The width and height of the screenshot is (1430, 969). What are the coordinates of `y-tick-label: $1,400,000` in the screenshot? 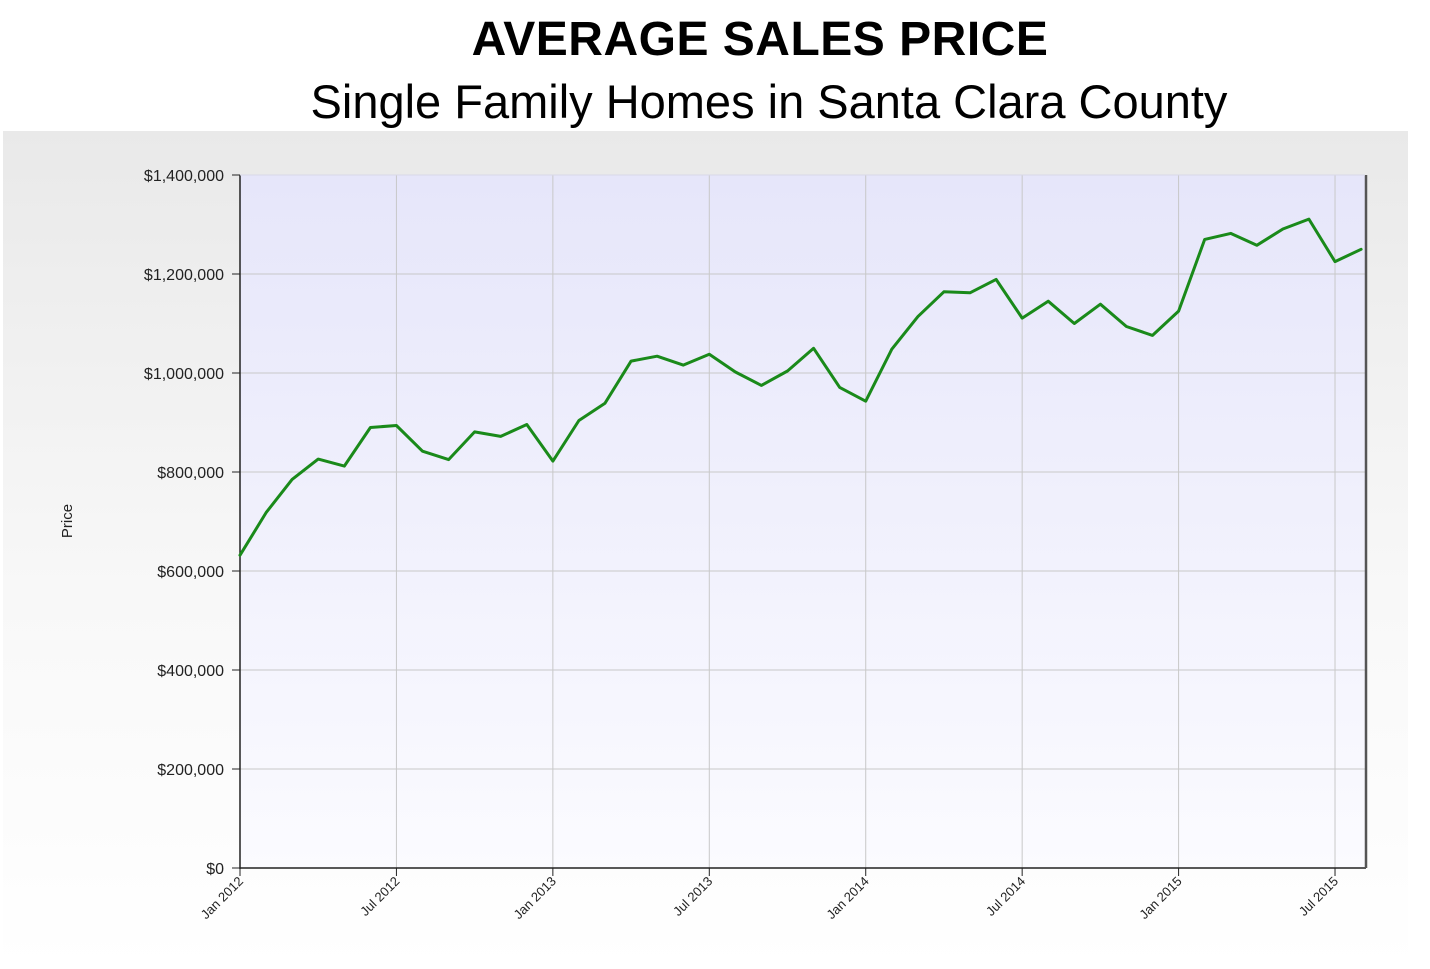 It's located at (184, 176).